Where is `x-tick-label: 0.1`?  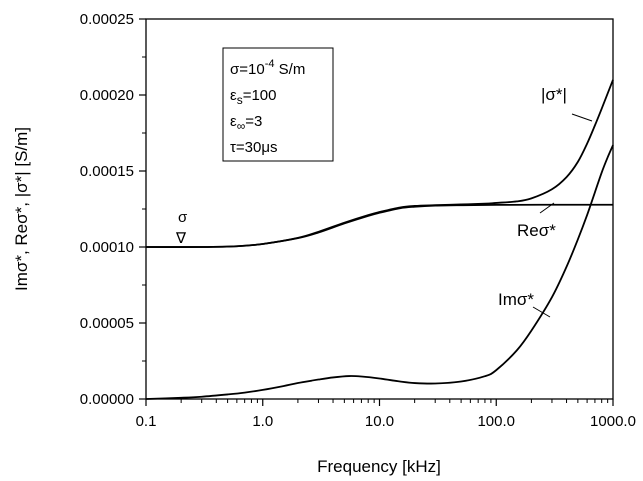 x-tick-label: 0.1 is located at coordinates (146, 421).